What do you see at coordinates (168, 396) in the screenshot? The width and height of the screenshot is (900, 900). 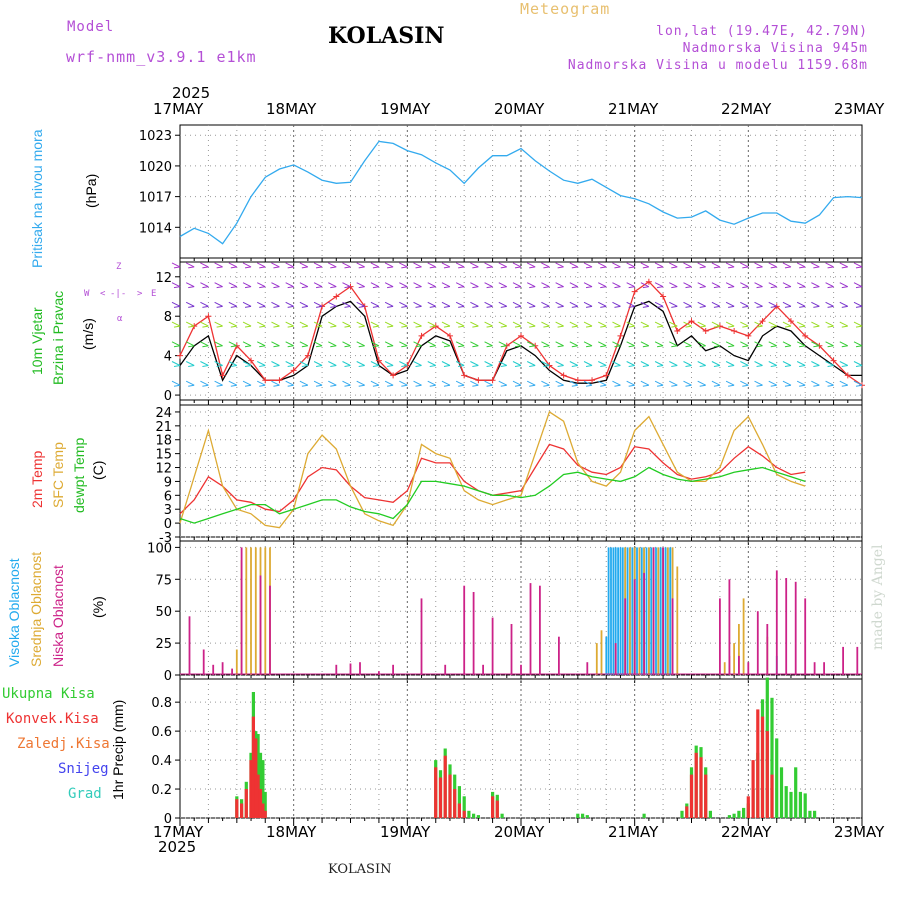 I see `y-tick-label: 0` at bounding box center [168, 396].